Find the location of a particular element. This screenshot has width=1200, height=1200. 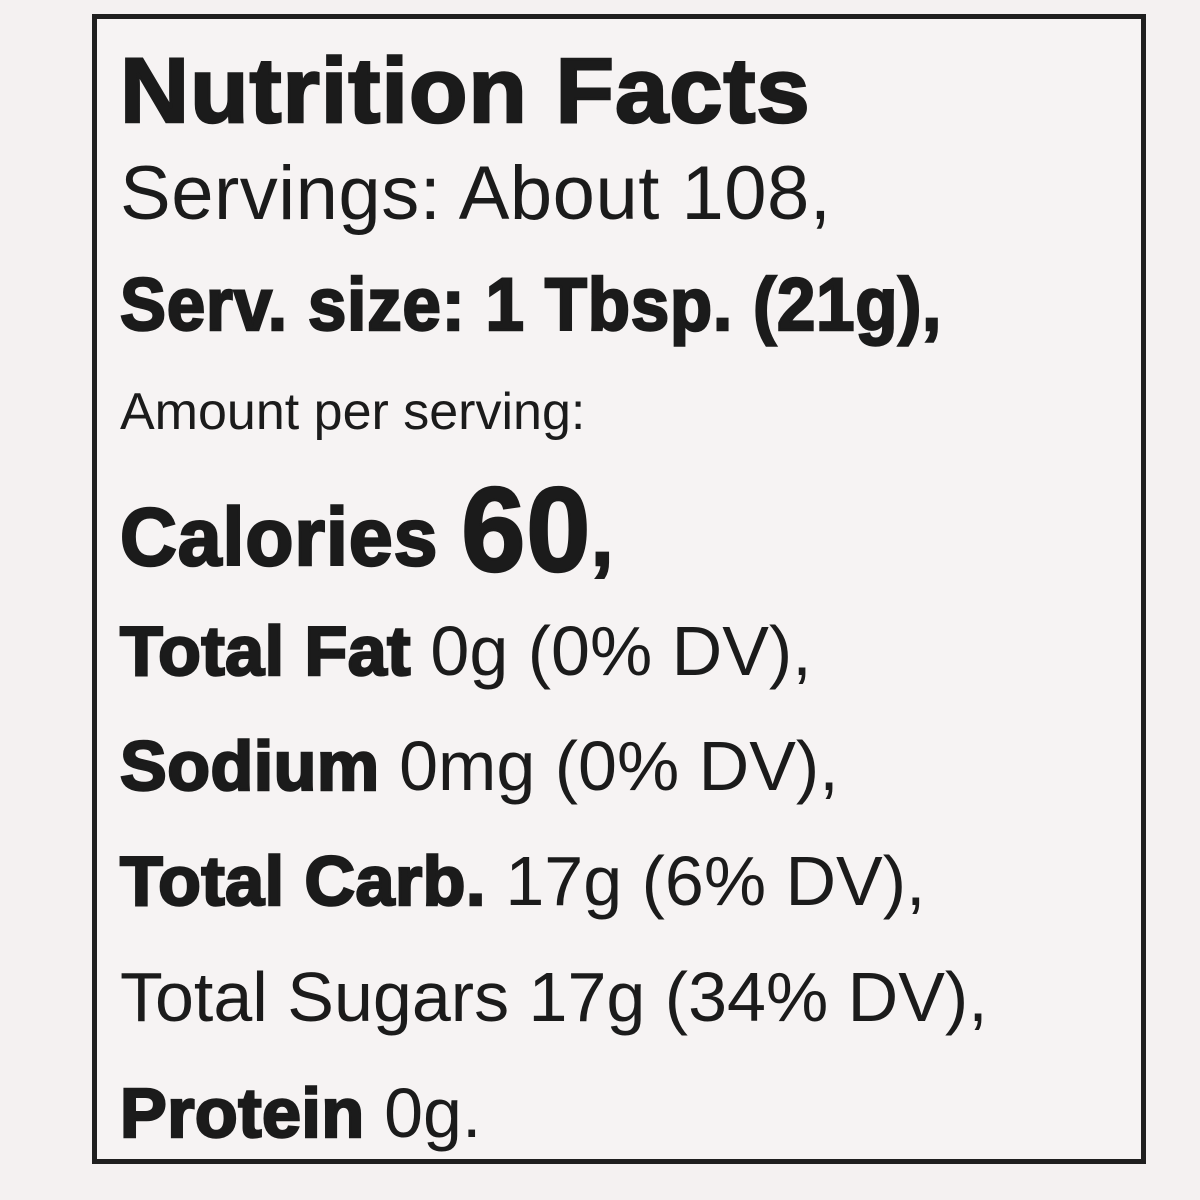

nutrient-name: Total Sugars is located at coordinates (315, 997).